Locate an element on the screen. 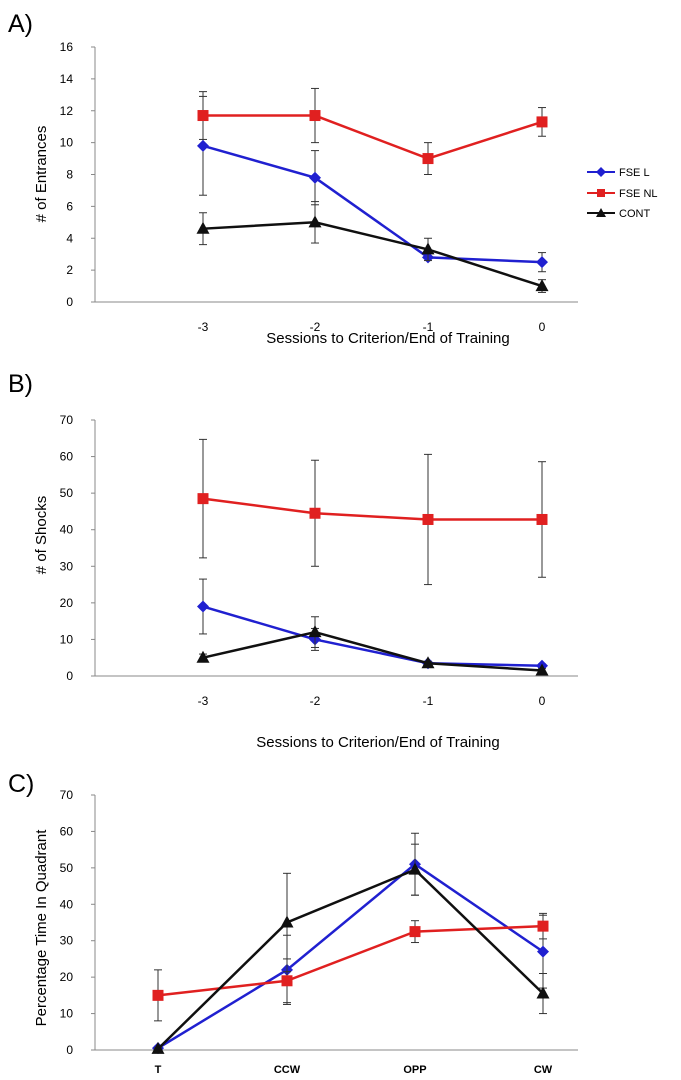 The width and height of the screenshot is (681, 1080). legend-marker-cont is located at coordinates (601, 212).